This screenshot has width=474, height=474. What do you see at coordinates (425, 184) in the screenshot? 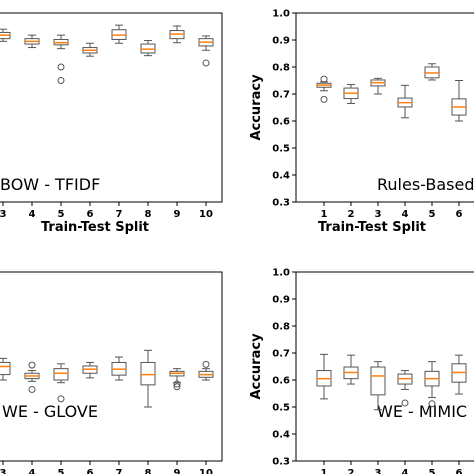
I see `panel-title: Rules-Based` at bounding box center [425, 184].